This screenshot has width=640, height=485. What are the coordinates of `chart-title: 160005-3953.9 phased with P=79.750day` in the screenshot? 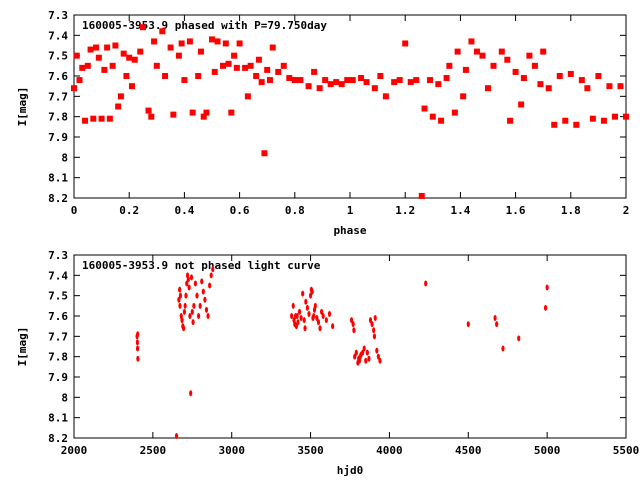 It's located at (204, 25).